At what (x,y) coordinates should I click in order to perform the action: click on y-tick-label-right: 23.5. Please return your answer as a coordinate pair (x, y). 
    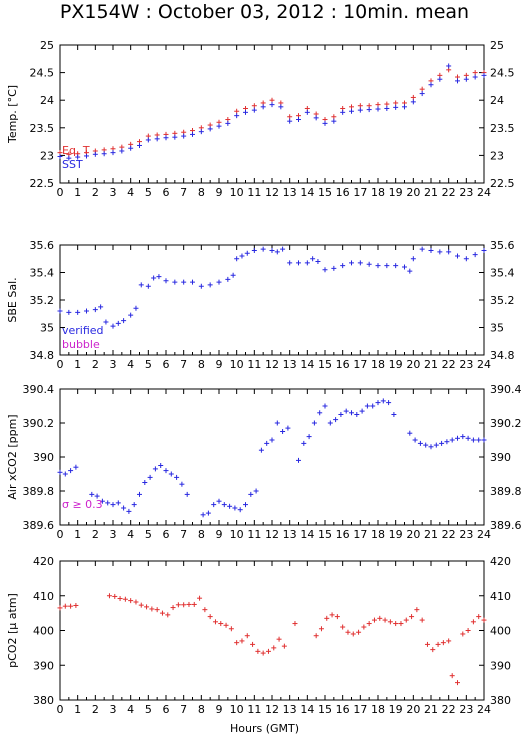
    Looking at the image, I should click on (502, 128).